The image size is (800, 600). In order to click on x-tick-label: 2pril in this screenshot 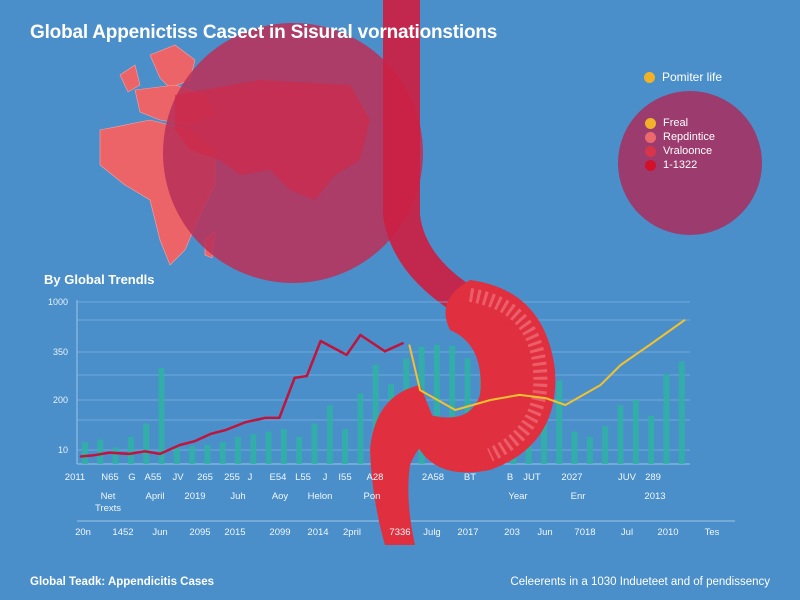, I will do `click(352, 532)`.